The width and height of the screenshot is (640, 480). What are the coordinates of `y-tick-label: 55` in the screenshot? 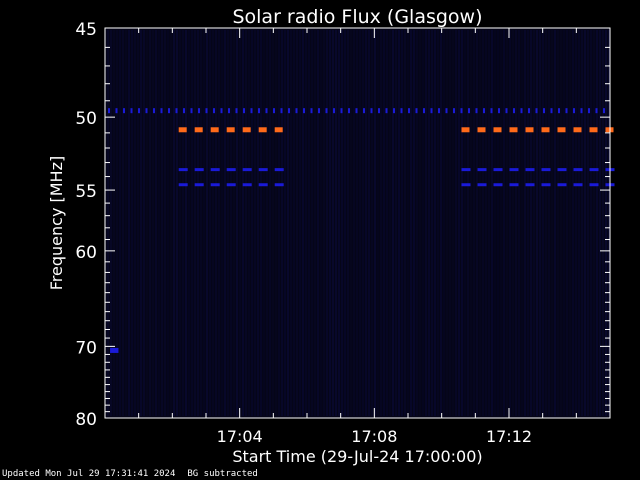 It's located at (86, 192).